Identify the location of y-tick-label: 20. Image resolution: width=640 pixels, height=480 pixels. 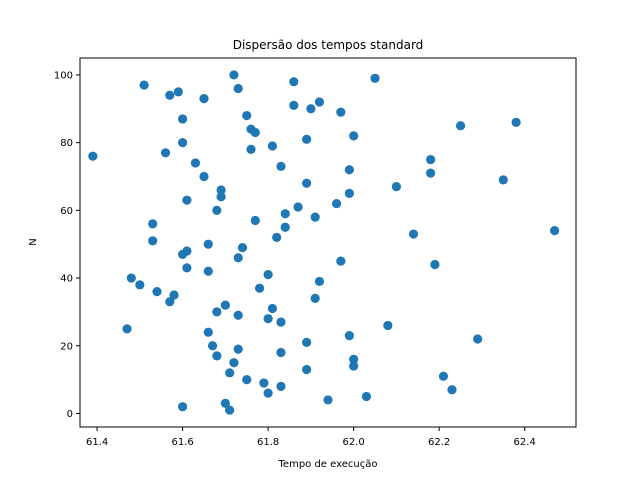
(66, 346).